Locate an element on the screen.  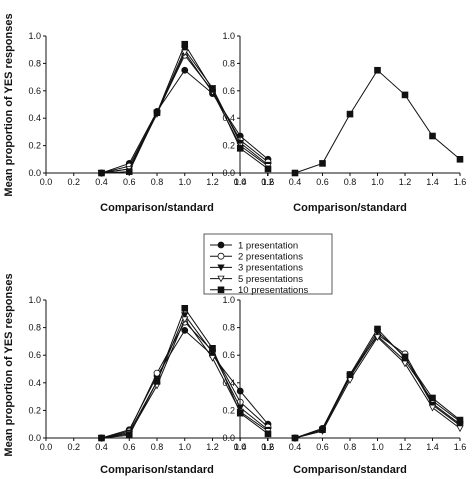
legend-label: 1 presentation is located at coordinates (268, 245).